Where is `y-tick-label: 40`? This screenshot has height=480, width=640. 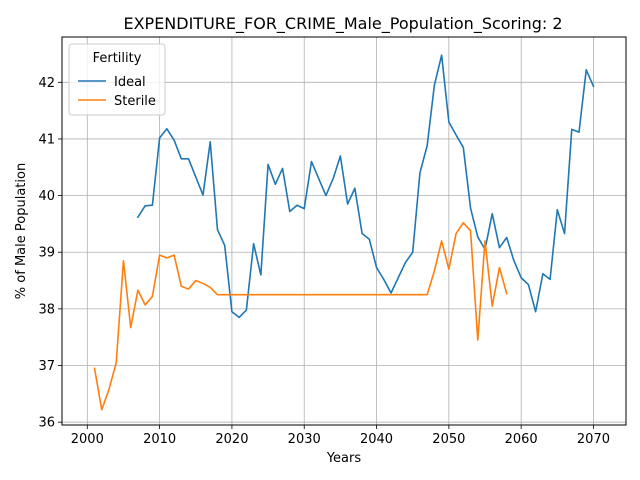
y-tick-label: 40 is located at coordinates (46, 196).